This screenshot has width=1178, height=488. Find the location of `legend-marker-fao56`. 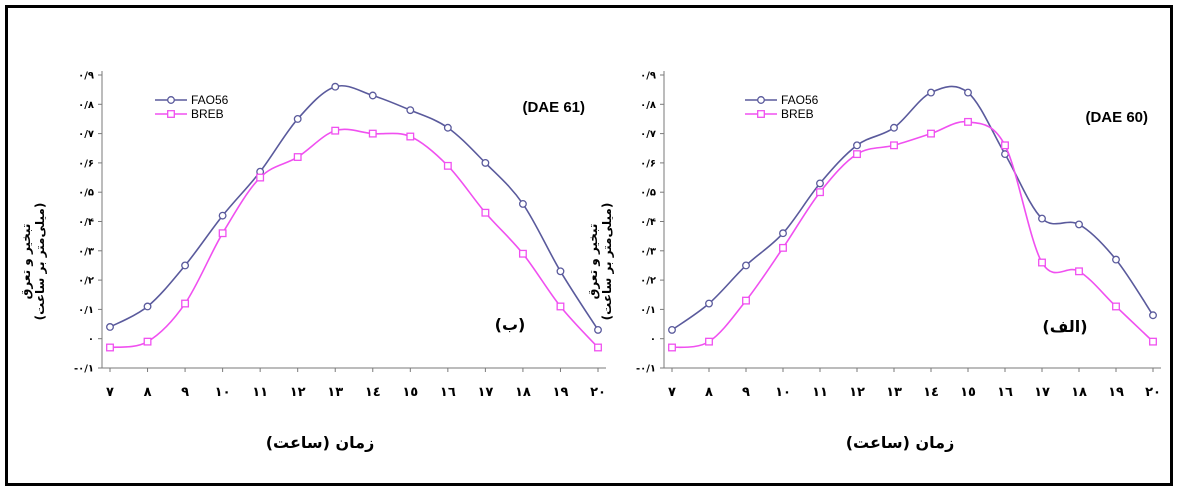

legend-marker-fao56 is located at coordinates (171, 100).